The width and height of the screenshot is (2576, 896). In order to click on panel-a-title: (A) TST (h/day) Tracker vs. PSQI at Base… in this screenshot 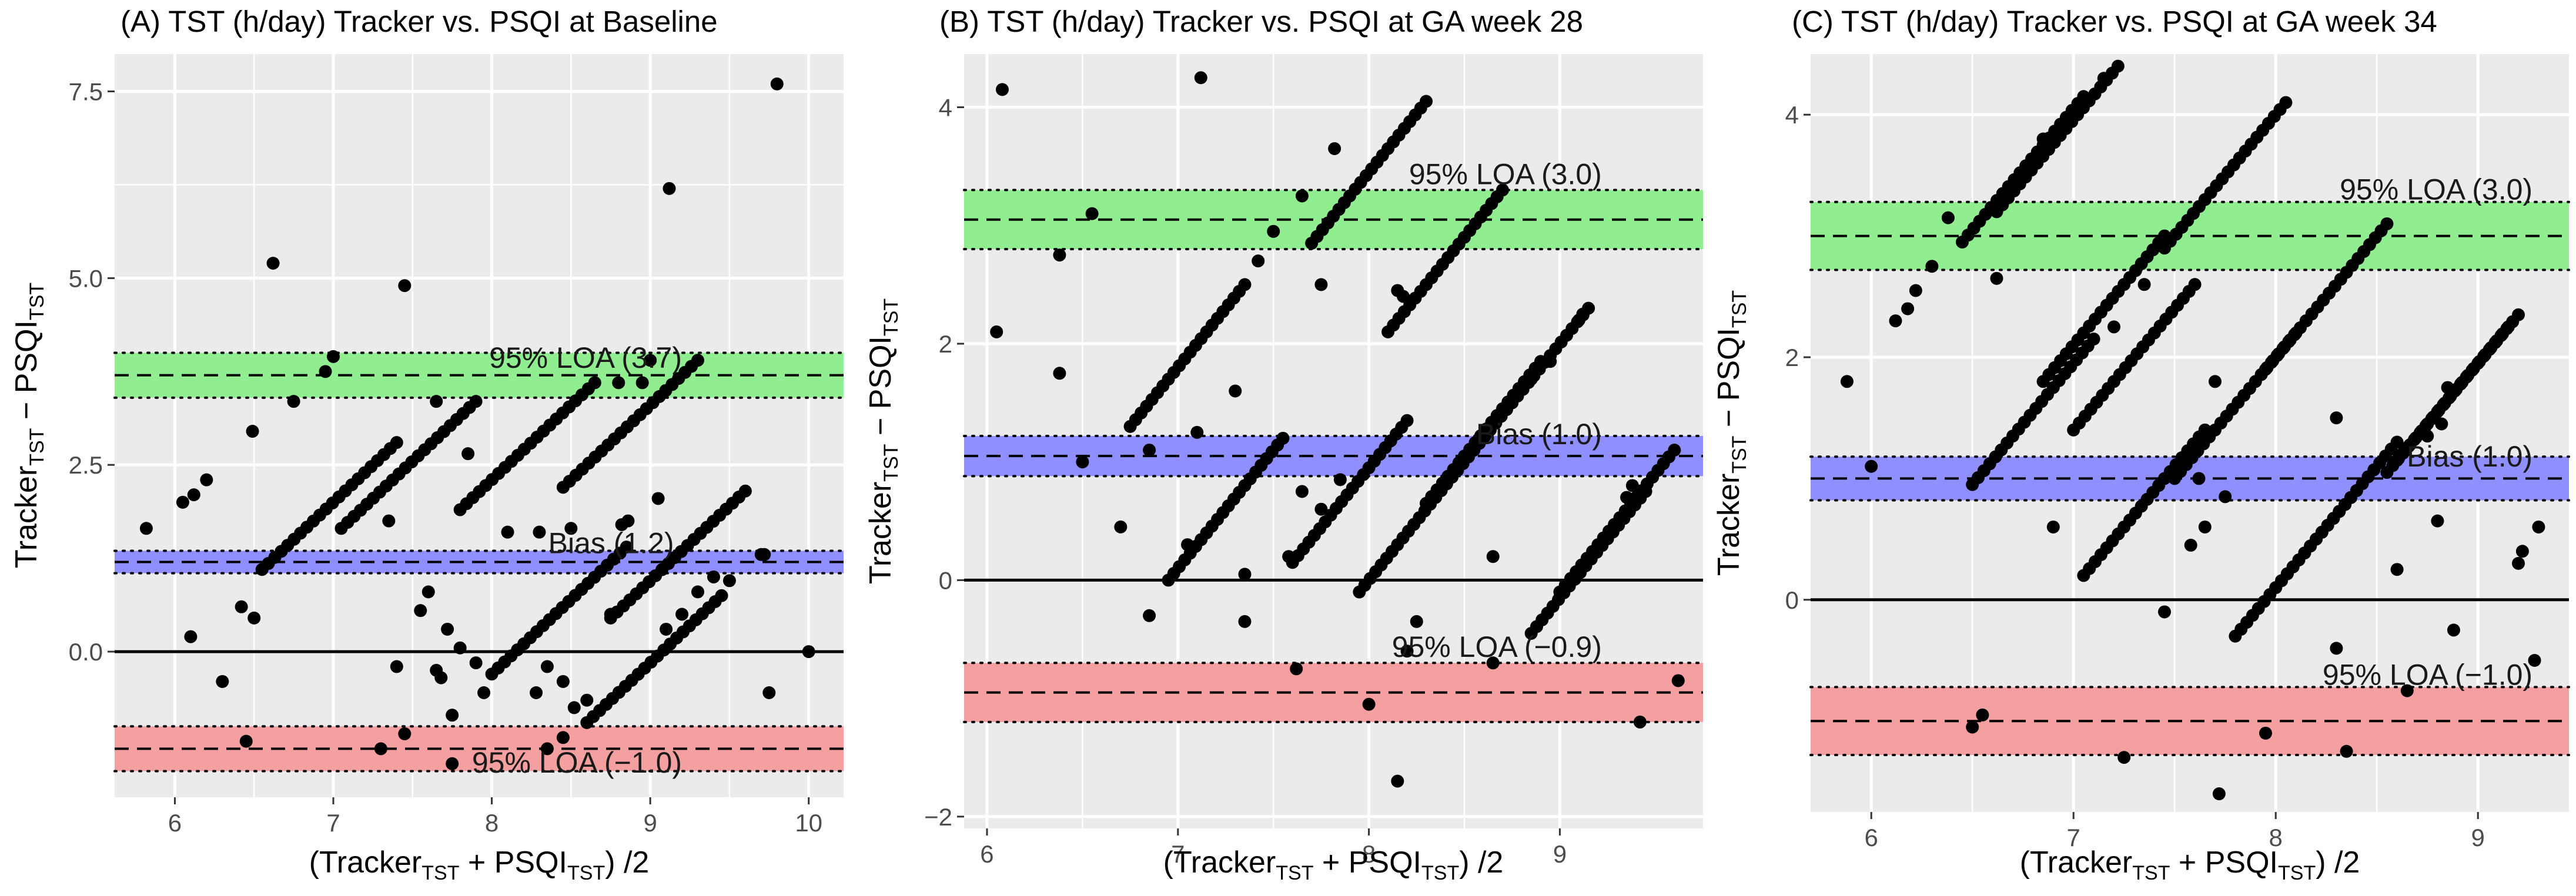, I will do `click(419, 21)`.